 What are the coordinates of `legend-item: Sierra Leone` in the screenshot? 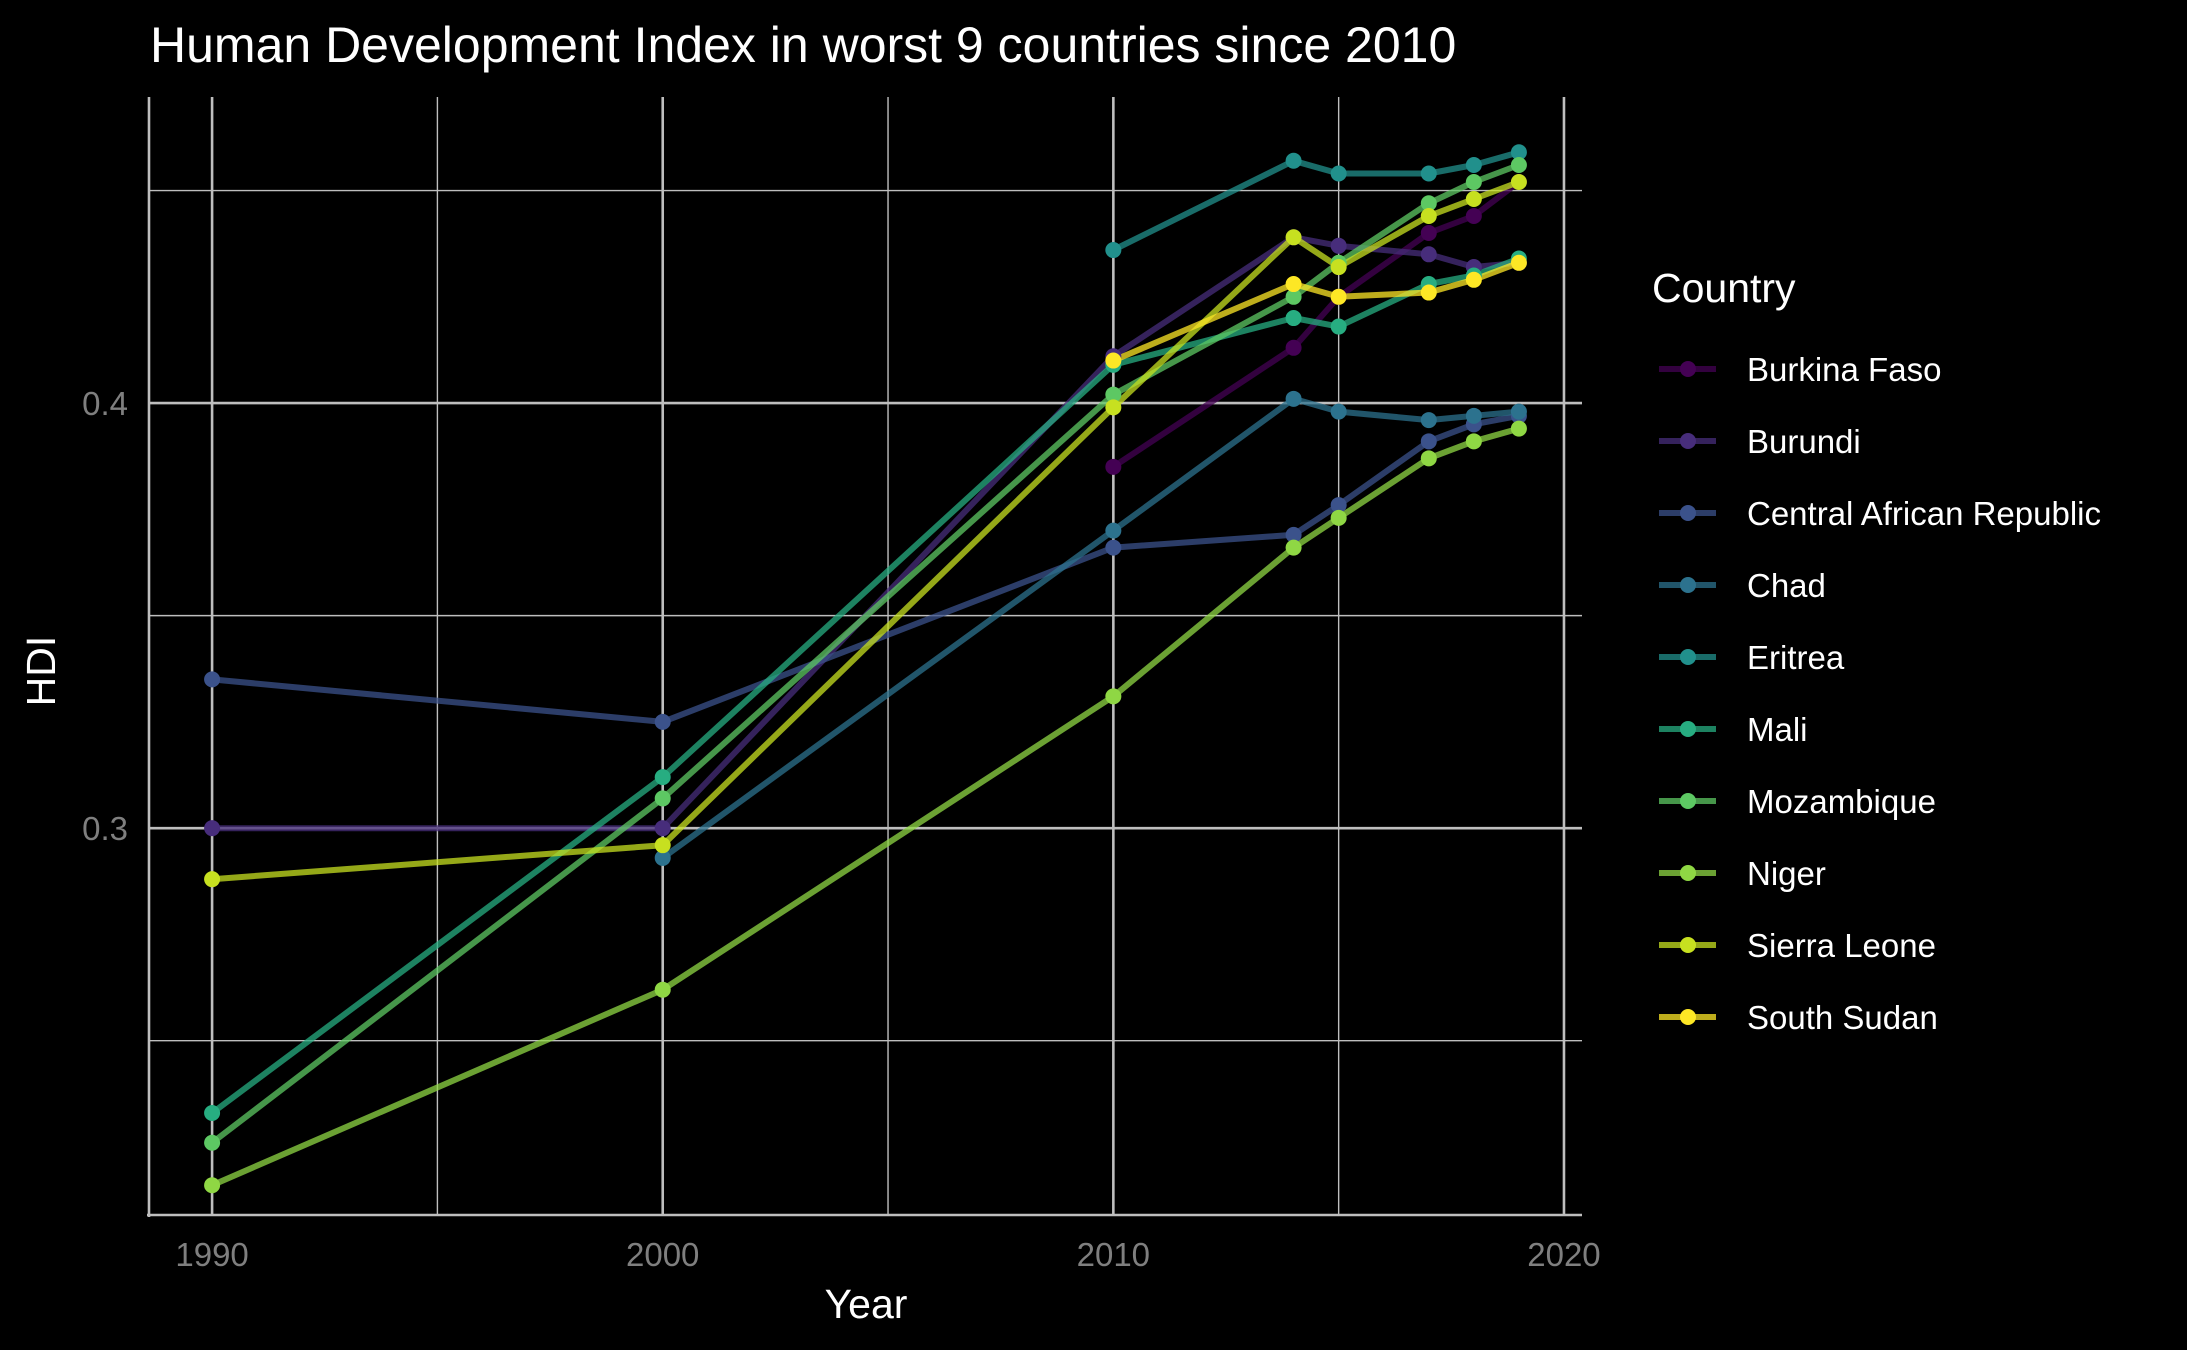 It's located at (1797, 945).